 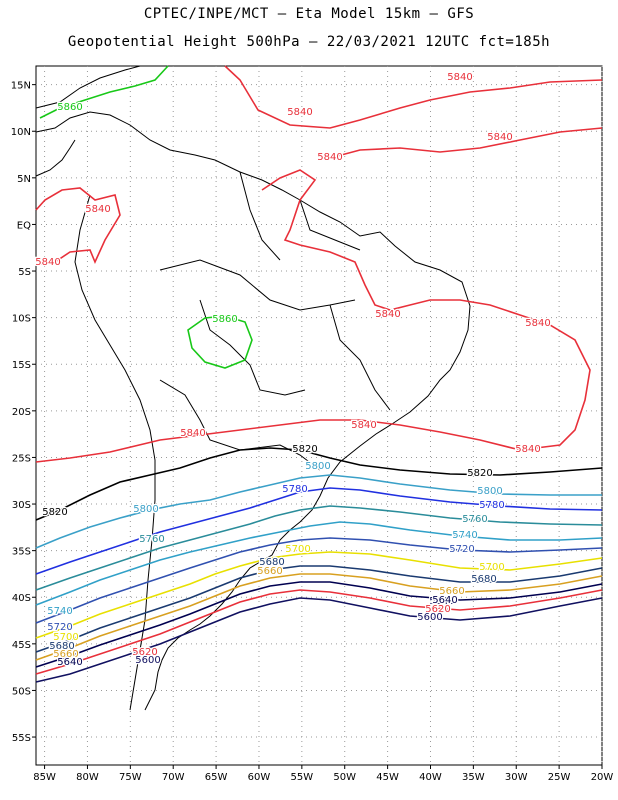 What do you see at coordinates (602, 777) in the screenshot?
I see `lon-tick-label: 20W` at bounding box center [602, 777].